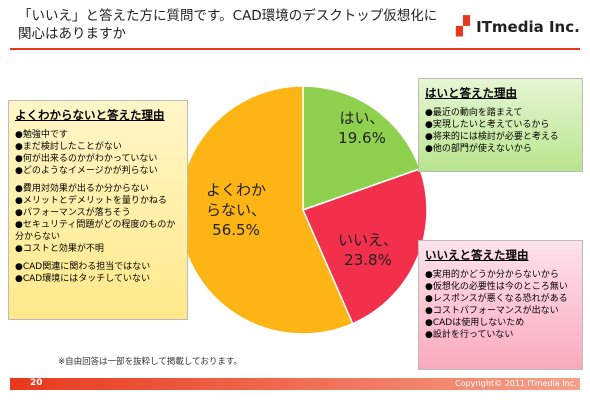 The height and width of the screenshot is (408, 590). Describe the element at coordinates (477, 255) in the screenshot. I see `box-title: いいえと答えた理由` at that location.